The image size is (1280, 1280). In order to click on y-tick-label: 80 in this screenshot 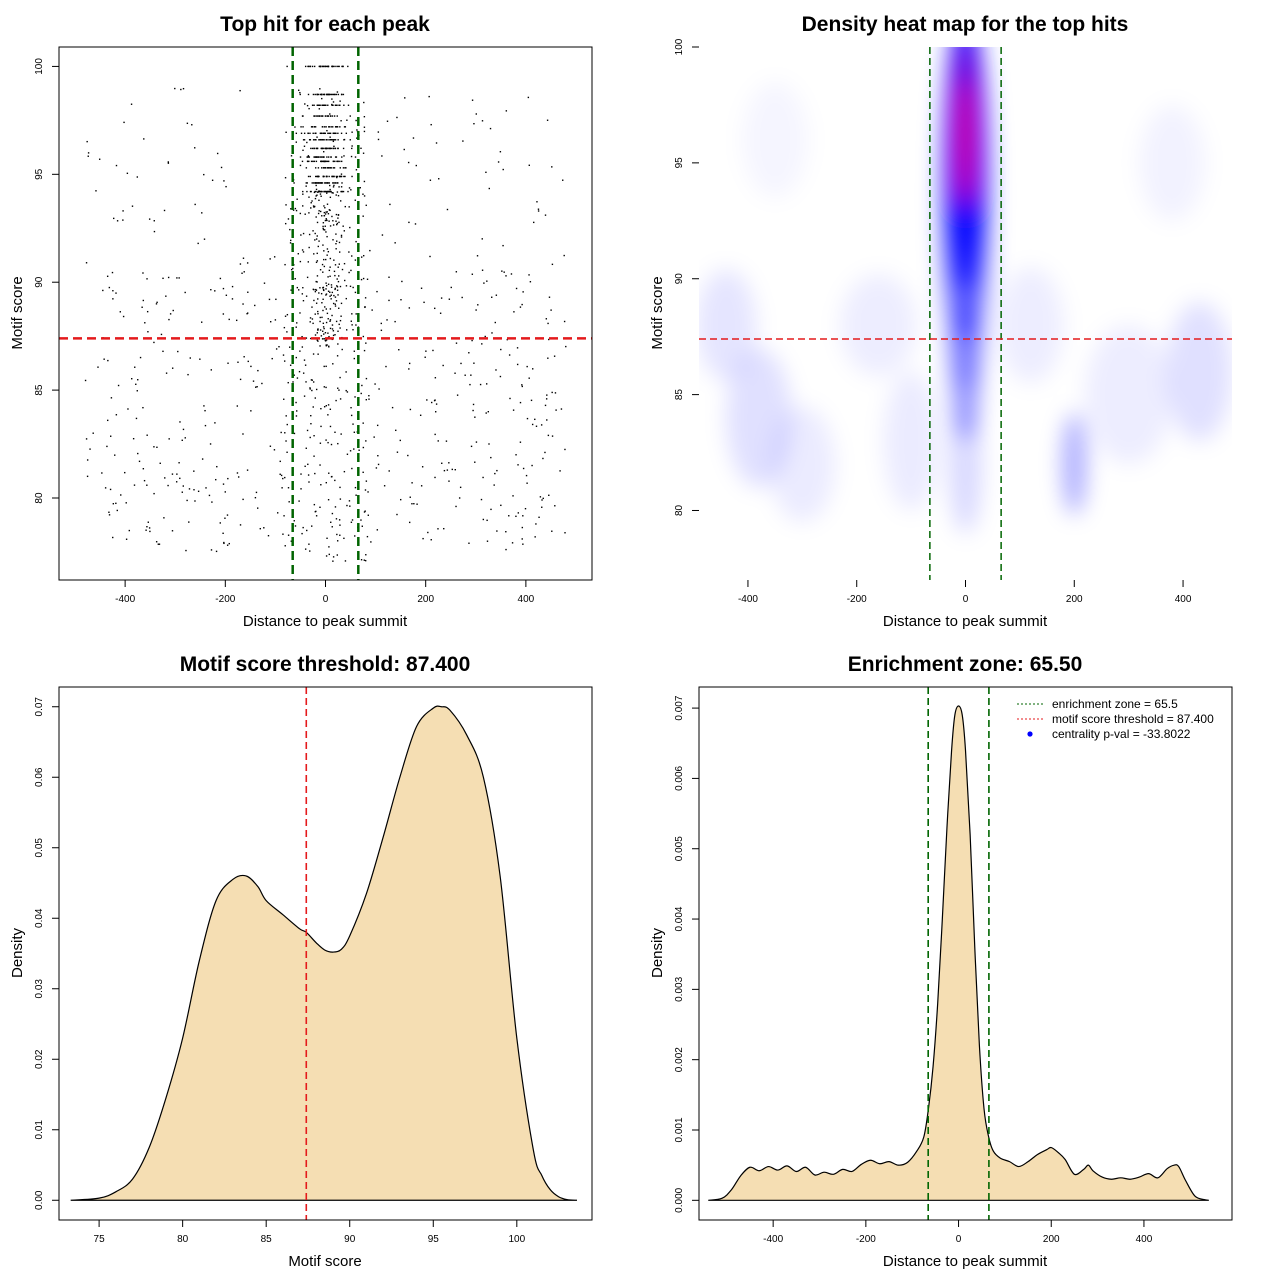, I will do `click(39, 498)`.